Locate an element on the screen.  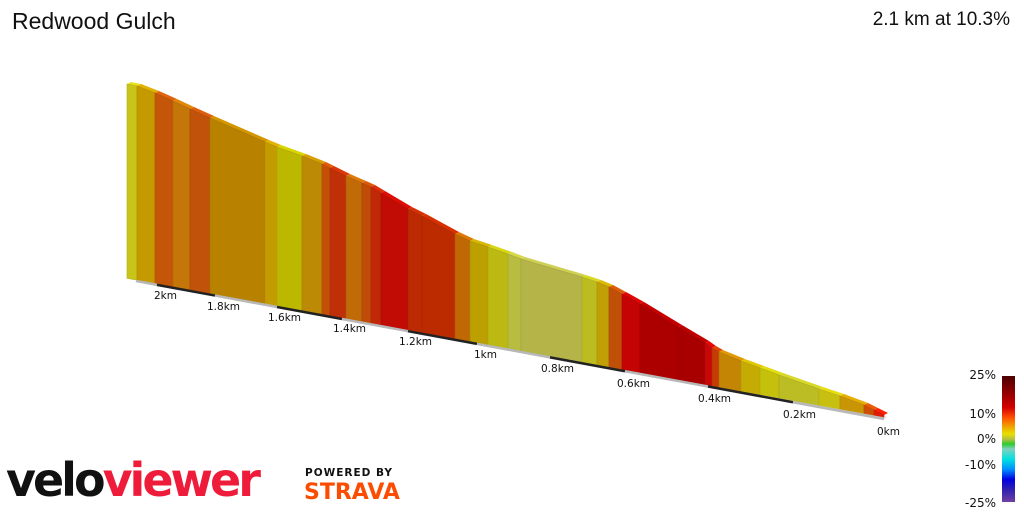
distance-tick-label: 1.8km is located at coordinates (223, 307).